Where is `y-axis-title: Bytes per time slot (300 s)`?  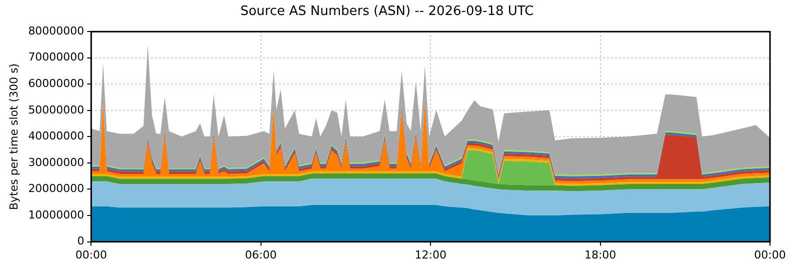
y-axis-title: Bytes per time slot (300 s) is located at coordinates (13, 136).